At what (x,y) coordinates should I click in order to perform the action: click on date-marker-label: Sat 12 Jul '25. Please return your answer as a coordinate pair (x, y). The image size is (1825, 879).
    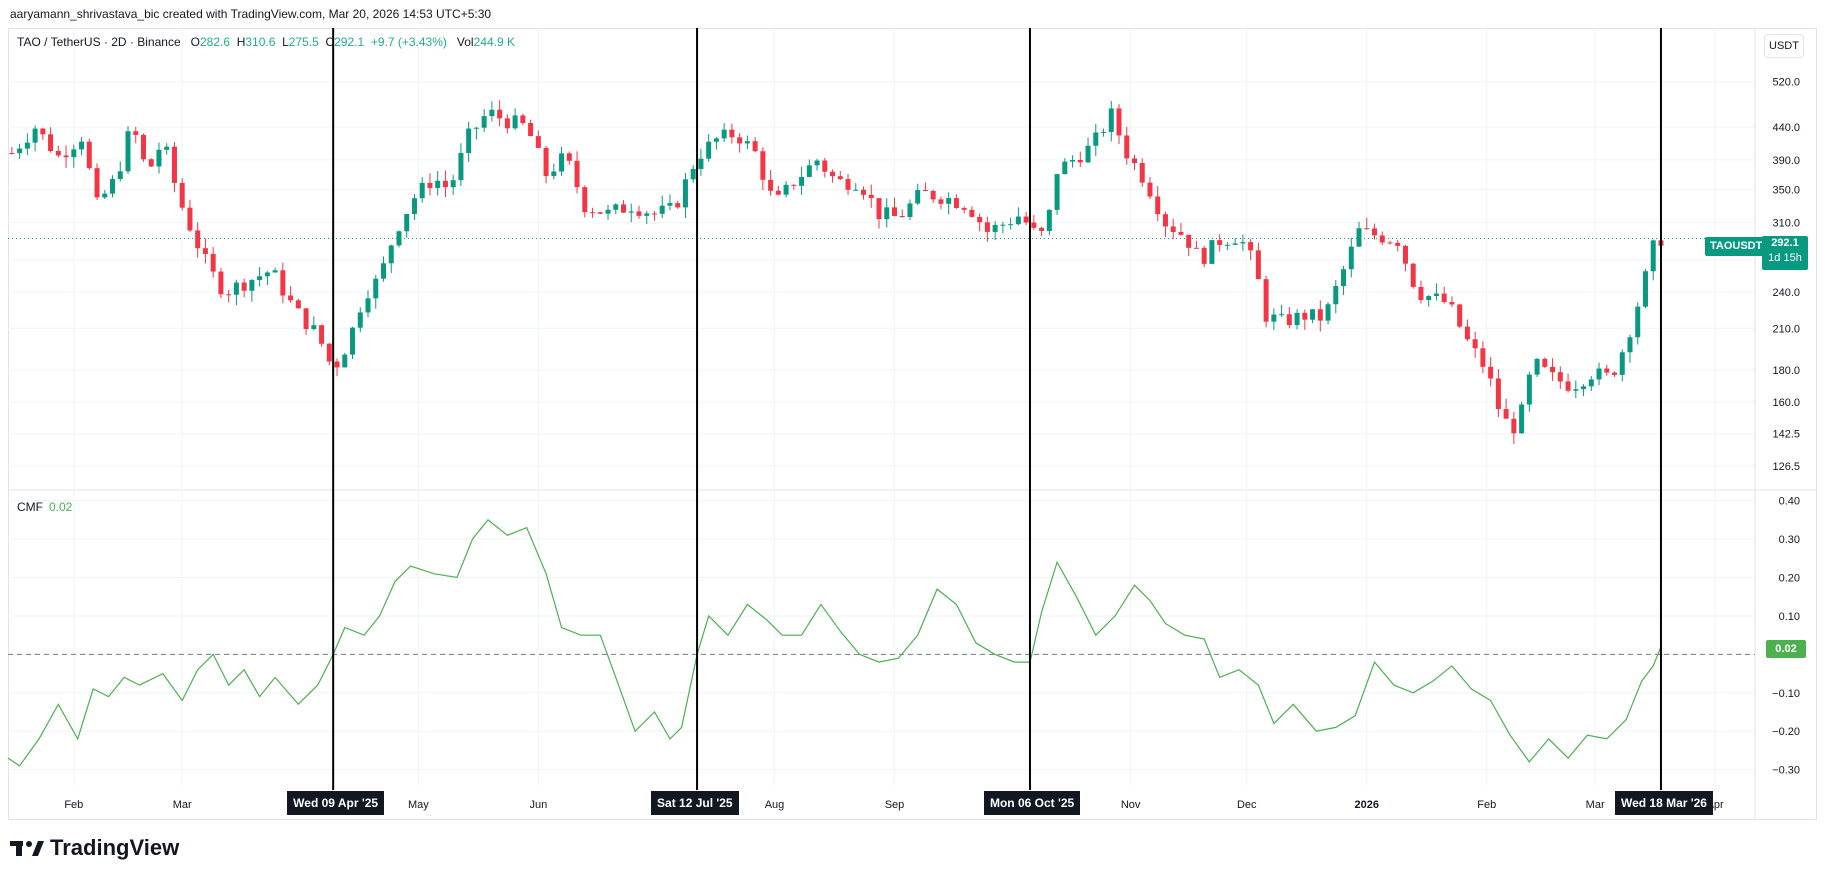
    Looking at the image, I should click on (695, 803).